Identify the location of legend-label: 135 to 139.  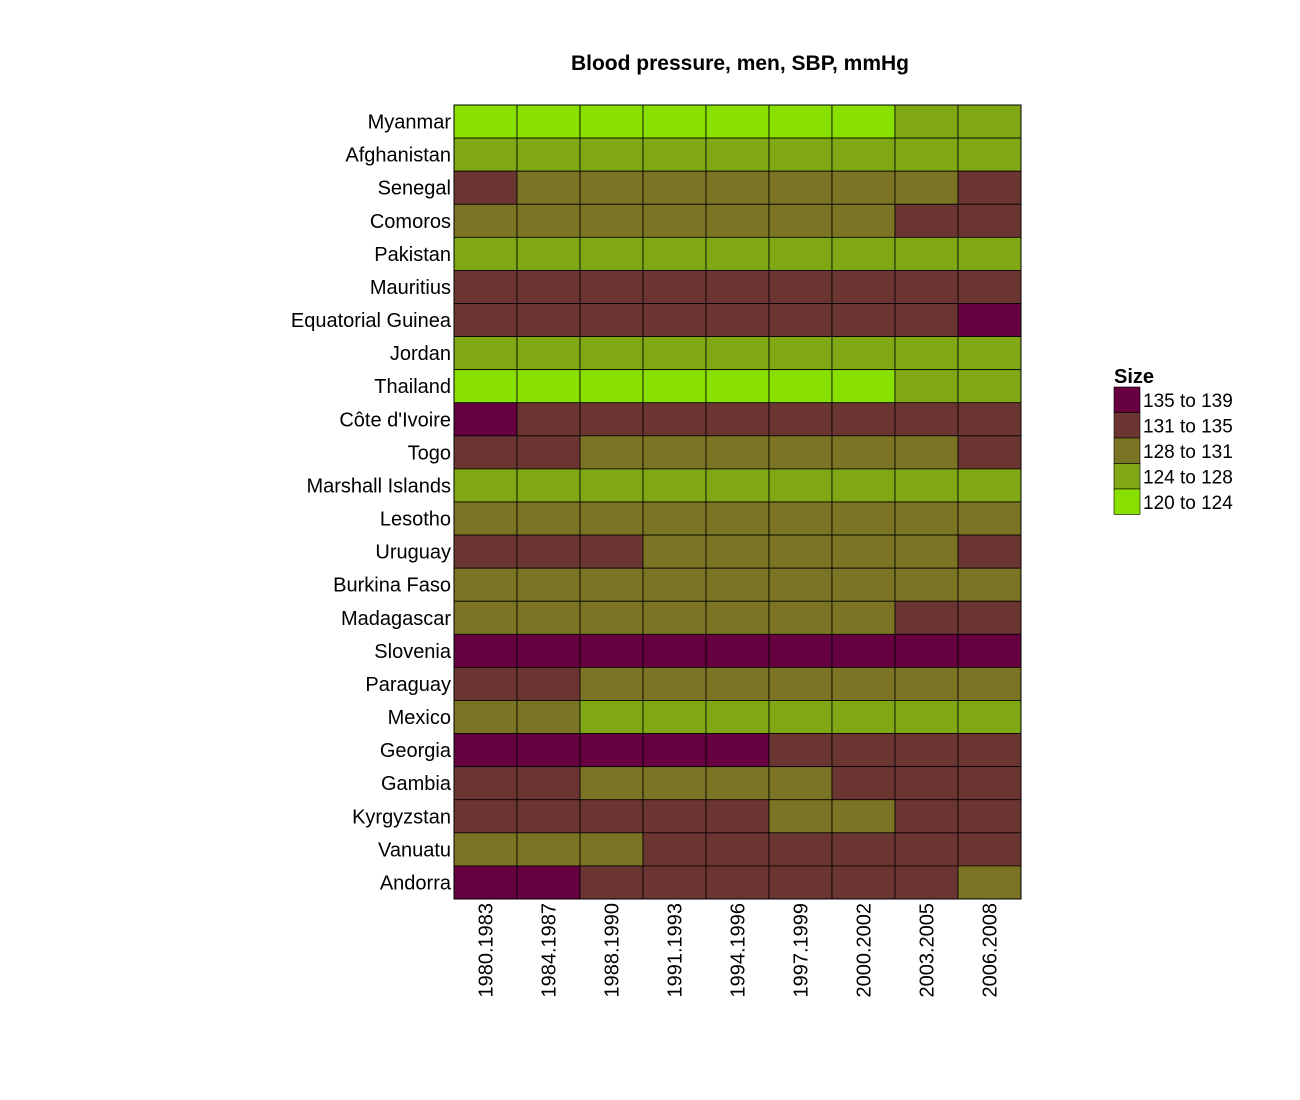
(1188, 401).